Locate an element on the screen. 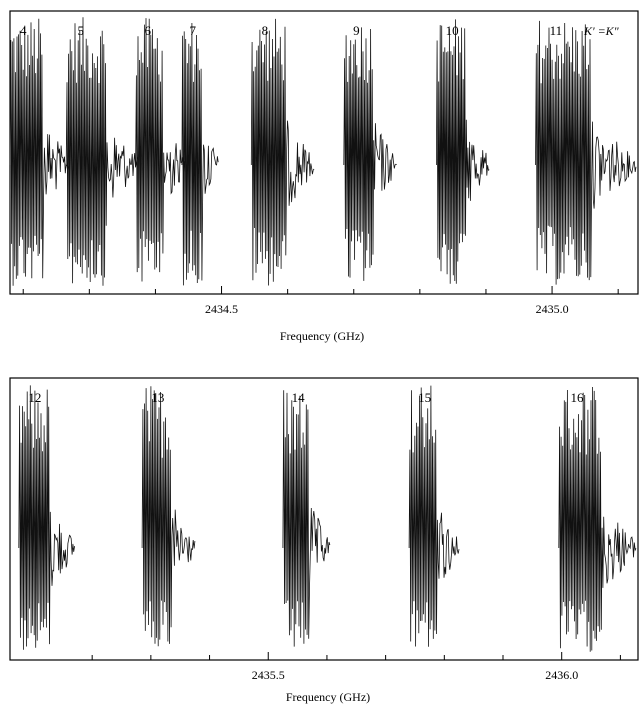 The width and height of the screenshot is (639, 706). top-x-ticks: 2434.5 2435.0 is located at coordinates (320, 301).